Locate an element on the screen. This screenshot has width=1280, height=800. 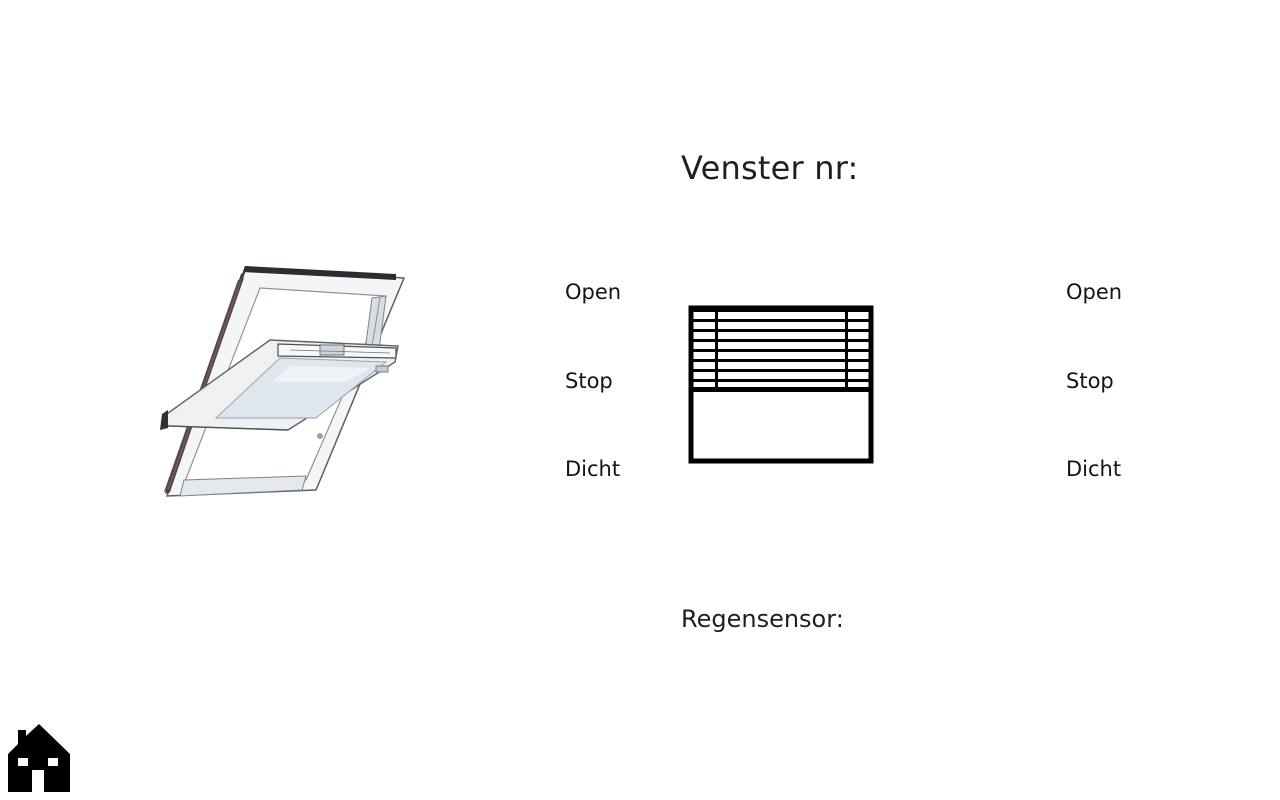
window-open-button: Open is located at coordinates (593, 292).